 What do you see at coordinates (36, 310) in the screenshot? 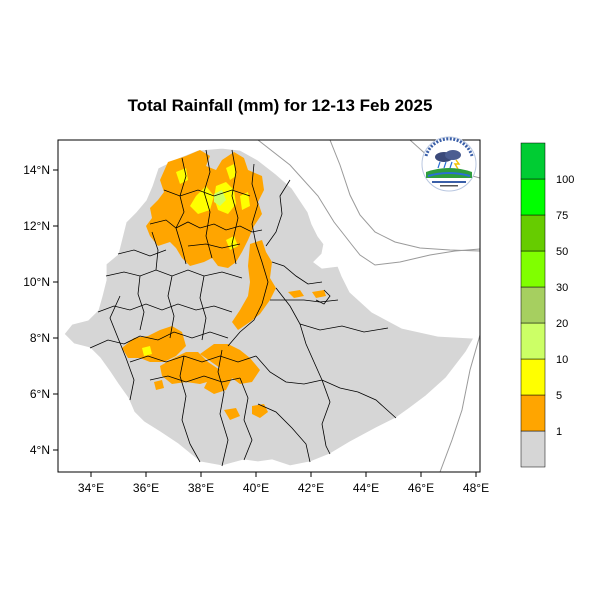
I see `y-axis-labels: 14°N 12°N 10°N 8°N 6°N 4°N` at bounding box center [36, 310].